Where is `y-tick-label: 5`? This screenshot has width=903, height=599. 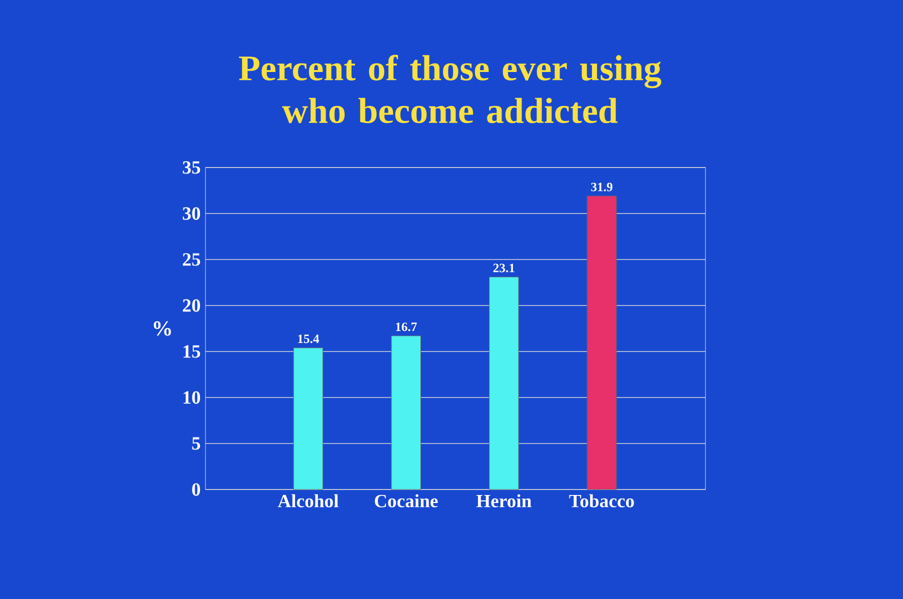 y-tick-label: 5 is located at coordinates (196, 443).